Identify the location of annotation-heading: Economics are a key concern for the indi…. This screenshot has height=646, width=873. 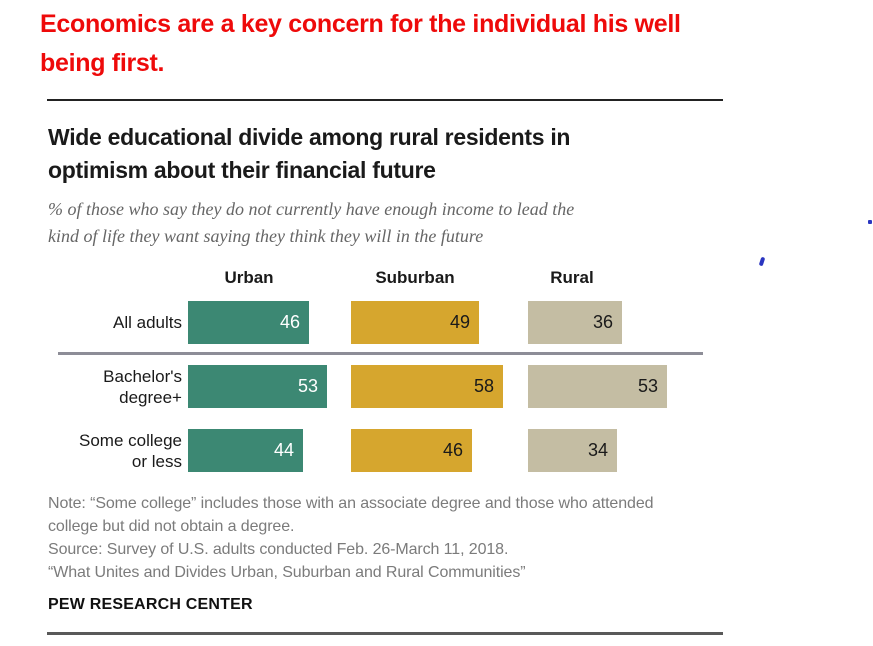
(360, 44).